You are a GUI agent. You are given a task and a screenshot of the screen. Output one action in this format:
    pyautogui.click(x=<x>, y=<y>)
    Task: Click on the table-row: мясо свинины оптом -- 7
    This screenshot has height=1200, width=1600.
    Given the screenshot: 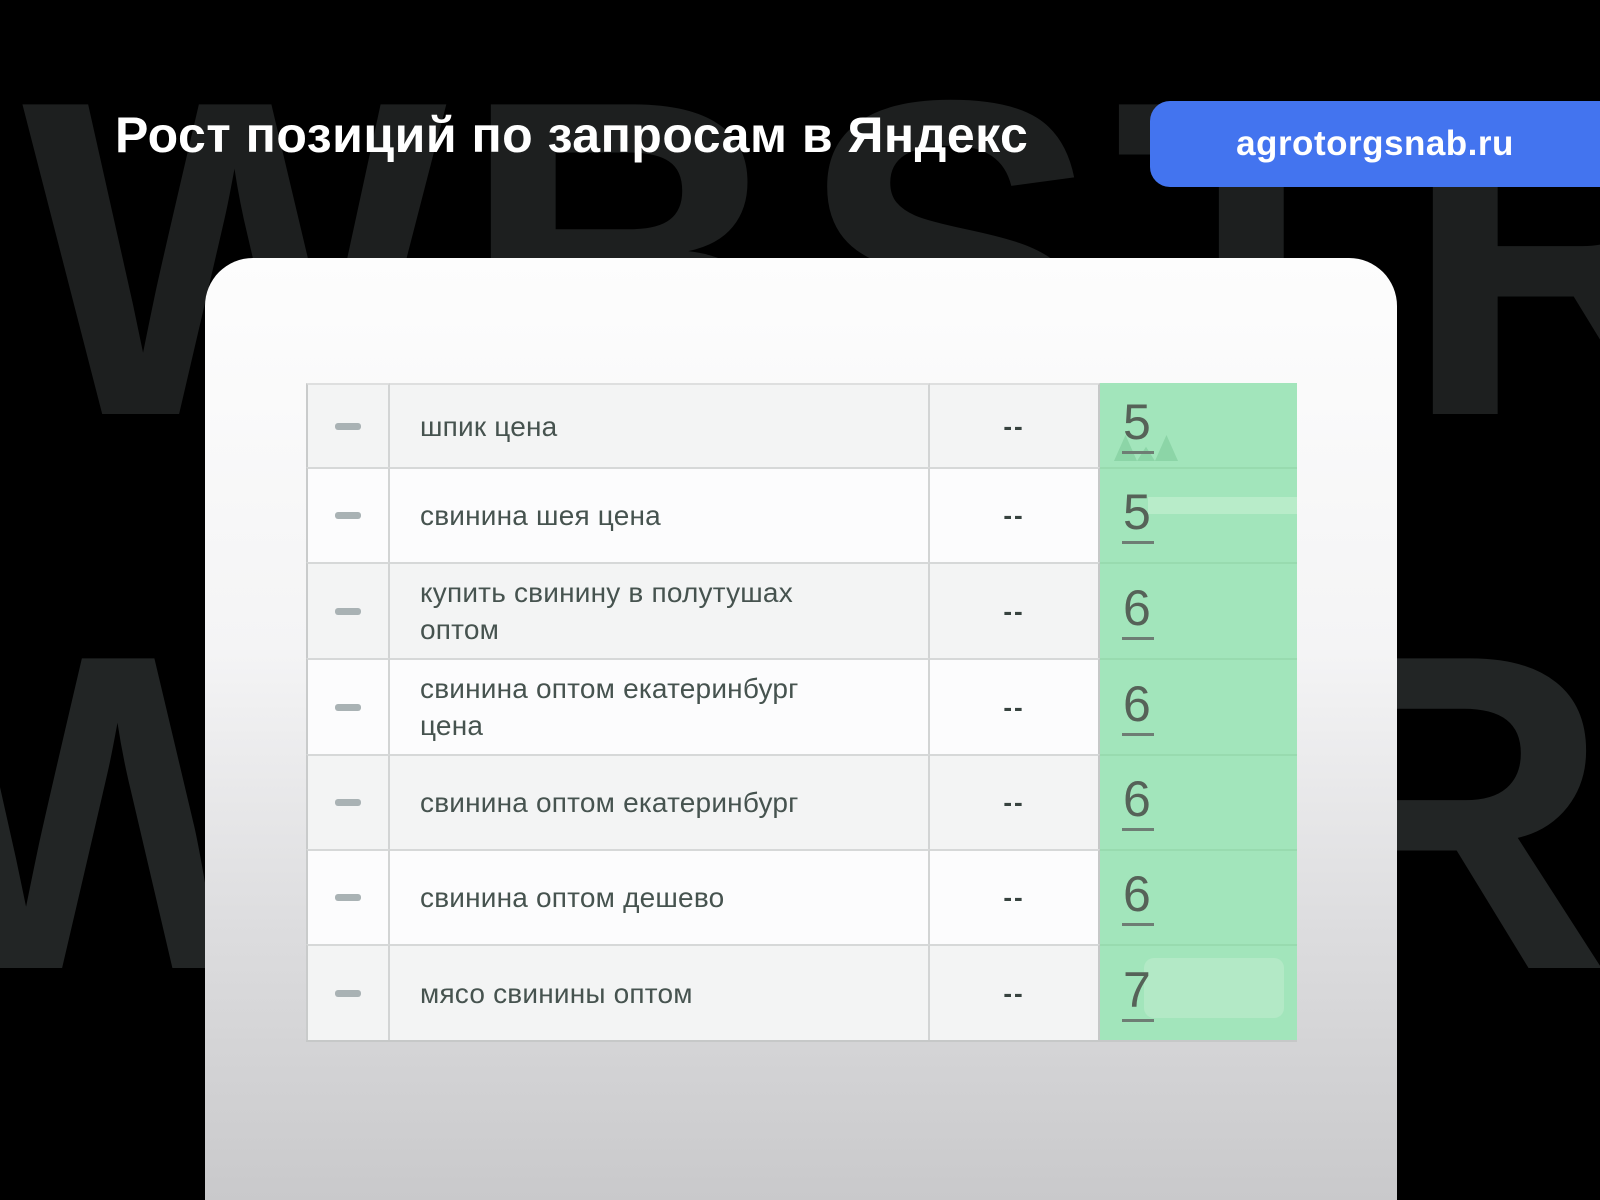 What is the action you would take?
    pyautogui.click(x=801, y=992)
    